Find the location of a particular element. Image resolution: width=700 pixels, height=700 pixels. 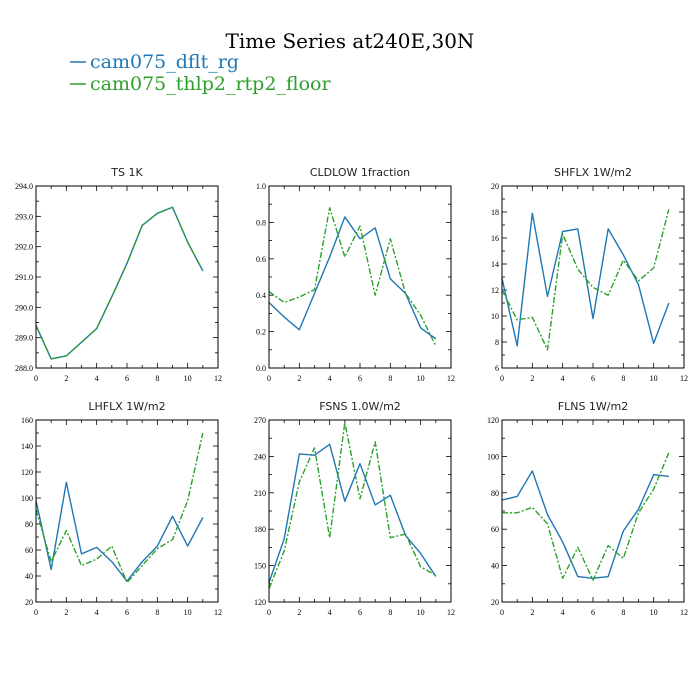

panel-title: SHFLX 1W/m2 is located at coordinates (593, 172).